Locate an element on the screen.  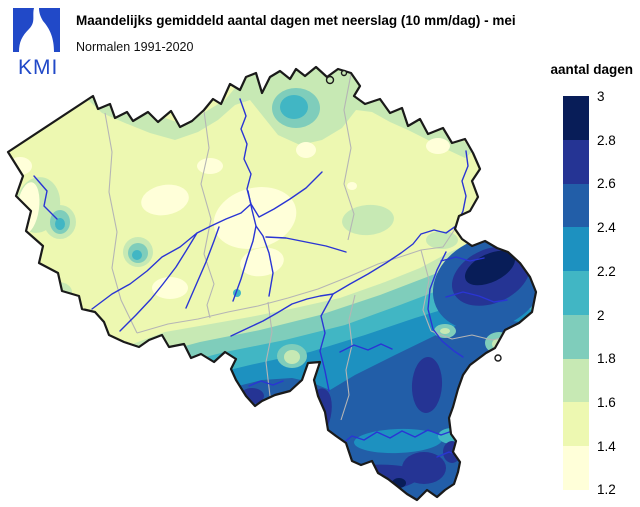
legend-label: 1.4 is located at coordinates (606, 446).